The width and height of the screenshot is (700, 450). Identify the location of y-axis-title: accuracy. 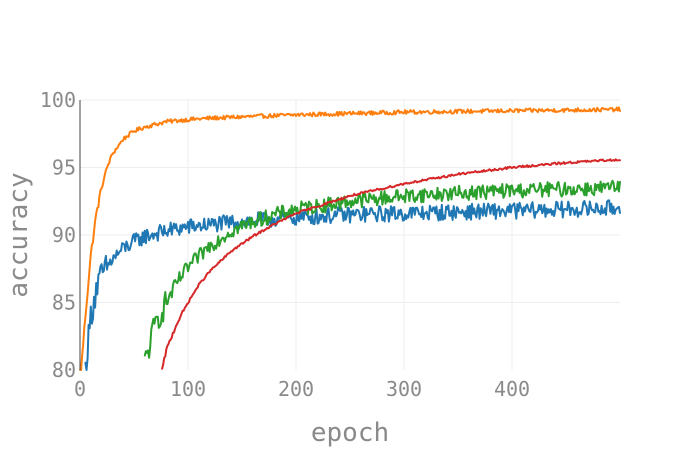
(19, 234).